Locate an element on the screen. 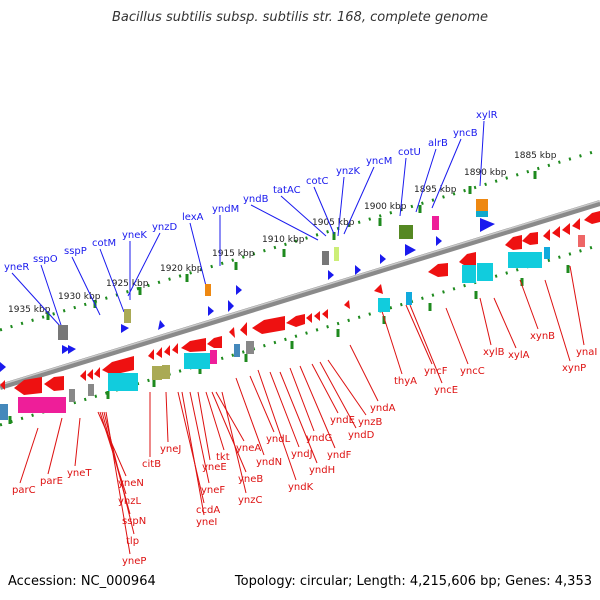 The width and height of the screenshot is (600, 600). reverse-gene-label: yndJ is located at coordinates (302, 454).